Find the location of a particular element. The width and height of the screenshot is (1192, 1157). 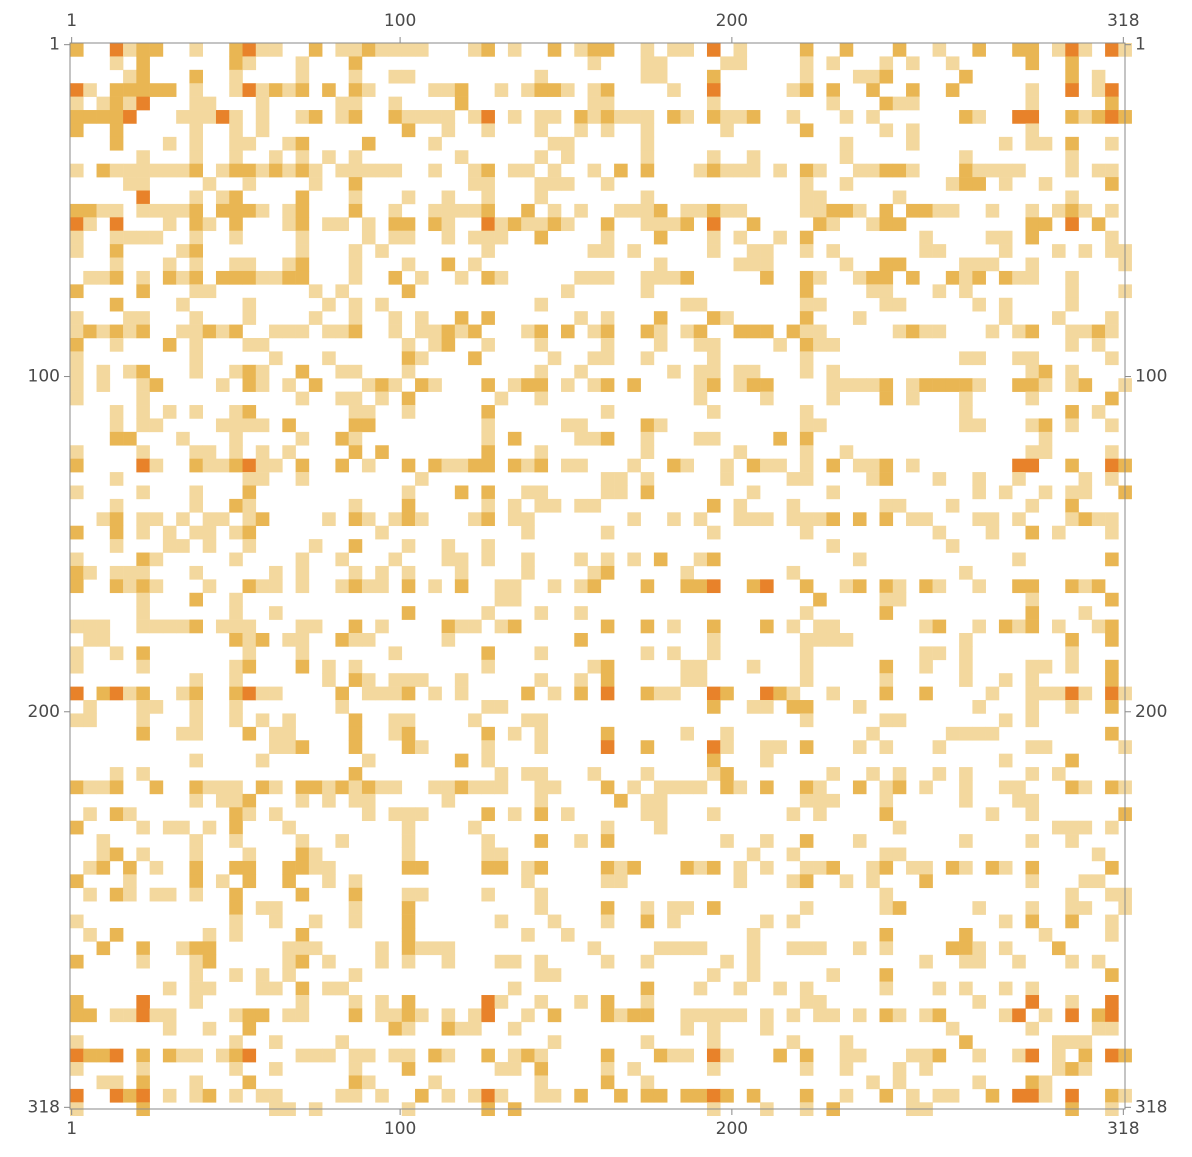

y-tick-label-left: 1 is located at coordinates (54, 45).